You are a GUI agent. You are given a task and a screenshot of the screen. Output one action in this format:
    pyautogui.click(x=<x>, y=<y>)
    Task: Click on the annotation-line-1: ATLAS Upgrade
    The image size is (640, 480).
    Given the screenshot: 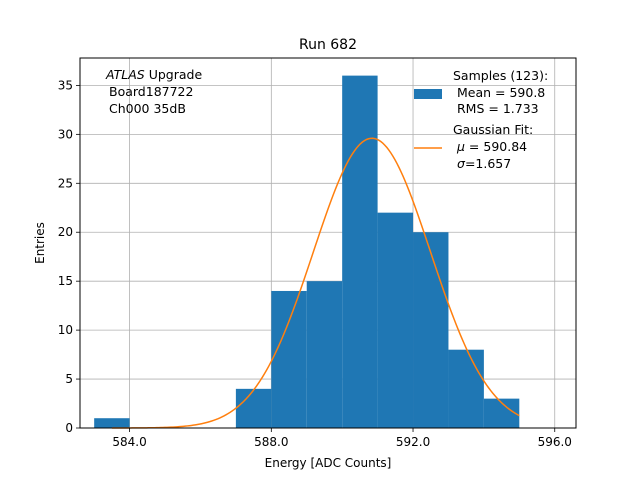 What is the action you would take?
    pyautogui.click(x=153, y=74)
    